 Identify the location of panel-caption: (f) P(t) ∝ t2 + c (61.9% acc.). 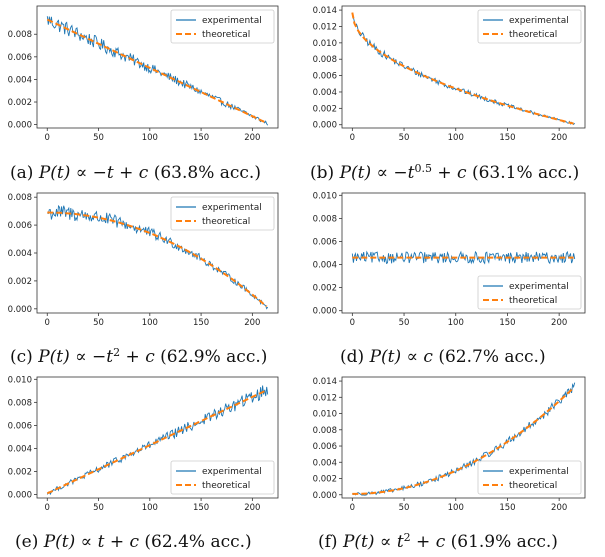
(438, 542).